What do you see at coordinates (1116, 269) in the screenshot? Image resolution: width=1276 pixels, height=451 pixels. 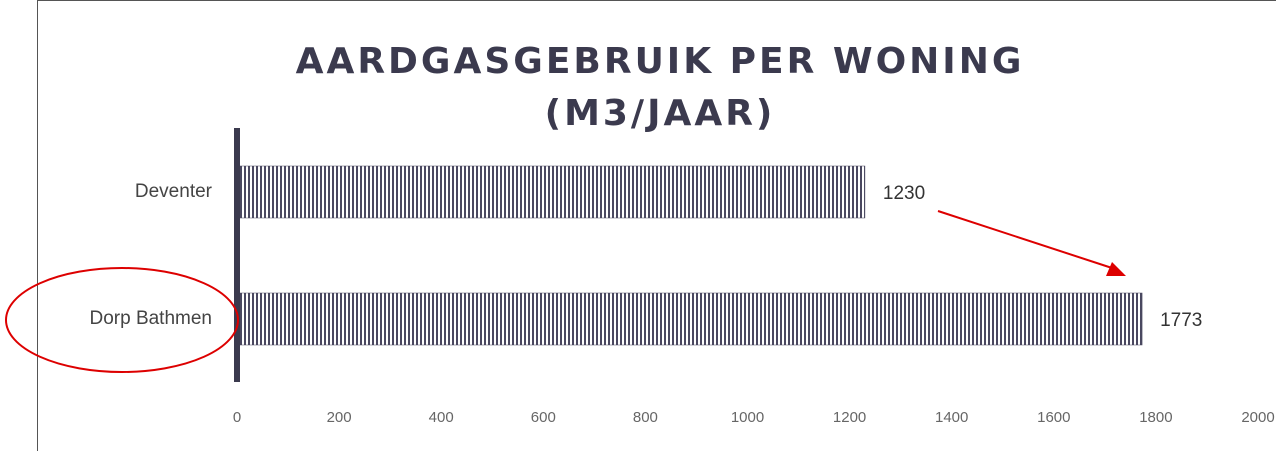 I see `arrow-head` at bounding box center [1116, 269].